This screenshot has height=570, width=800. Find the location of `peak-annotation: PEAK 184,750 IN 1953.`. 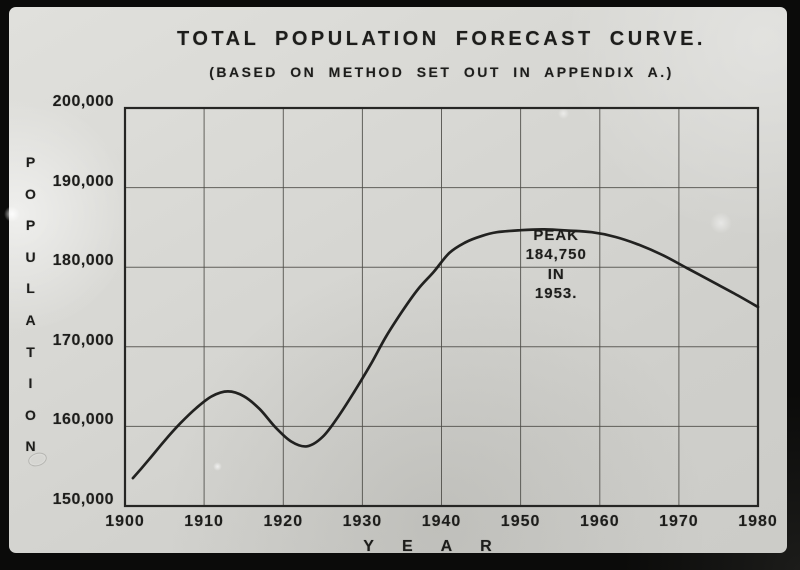

peak-annotation: PEAK 184,750 IN 1953. is located at coordinates (556, 265).